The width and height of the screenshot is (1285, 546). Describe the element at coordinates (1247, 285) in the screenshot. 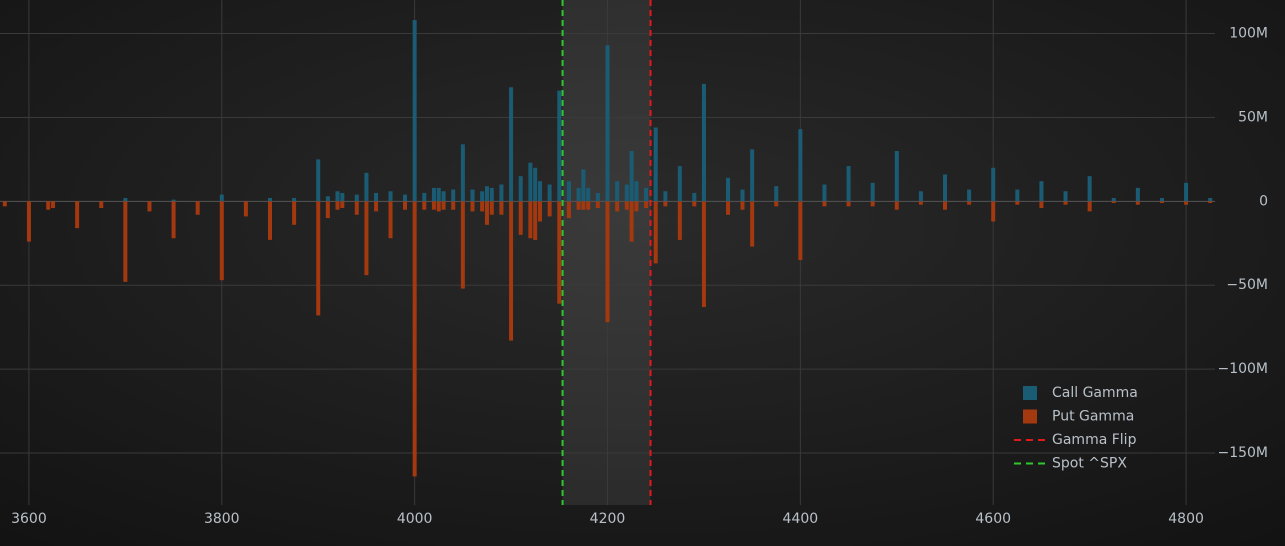

I see `y-tick-label: −50M` at that location.